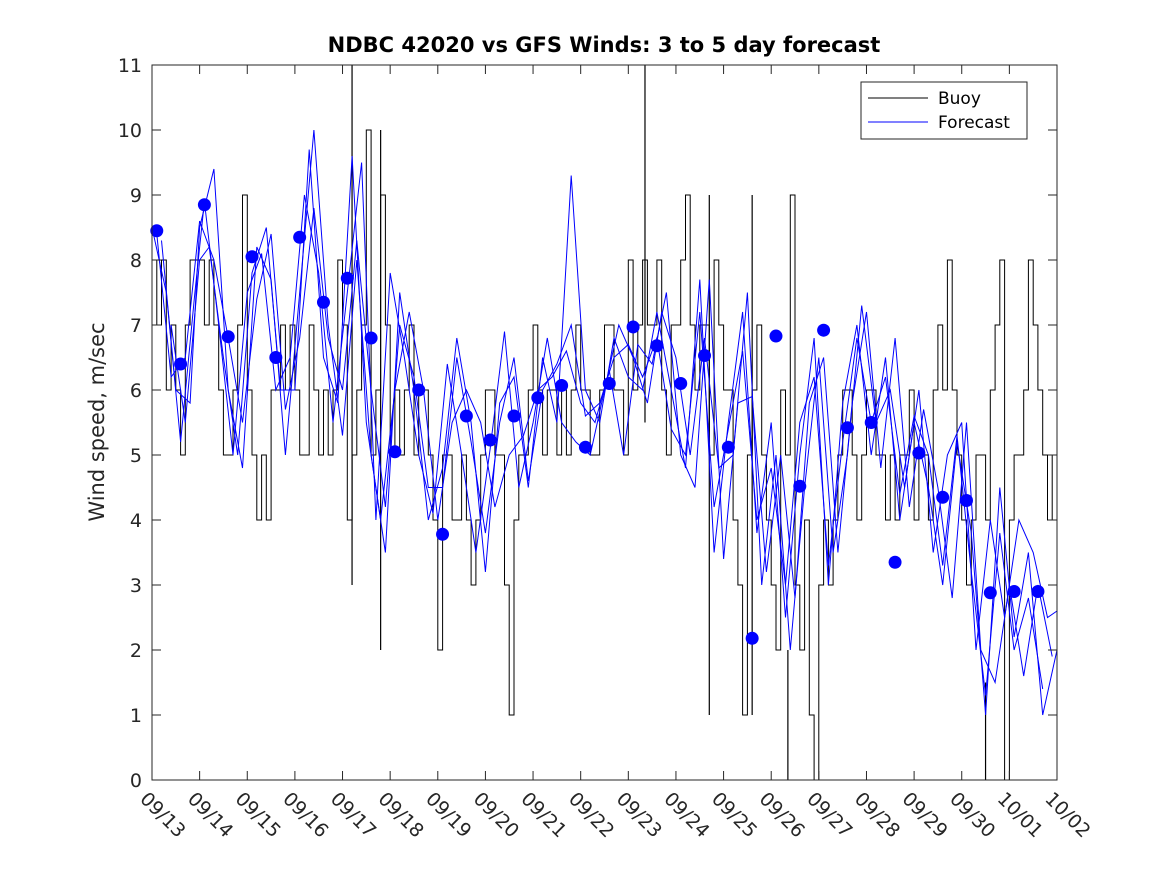 The image size is (1167, 875). I want to click on ytick-label-5: 5, so click(136, 456).